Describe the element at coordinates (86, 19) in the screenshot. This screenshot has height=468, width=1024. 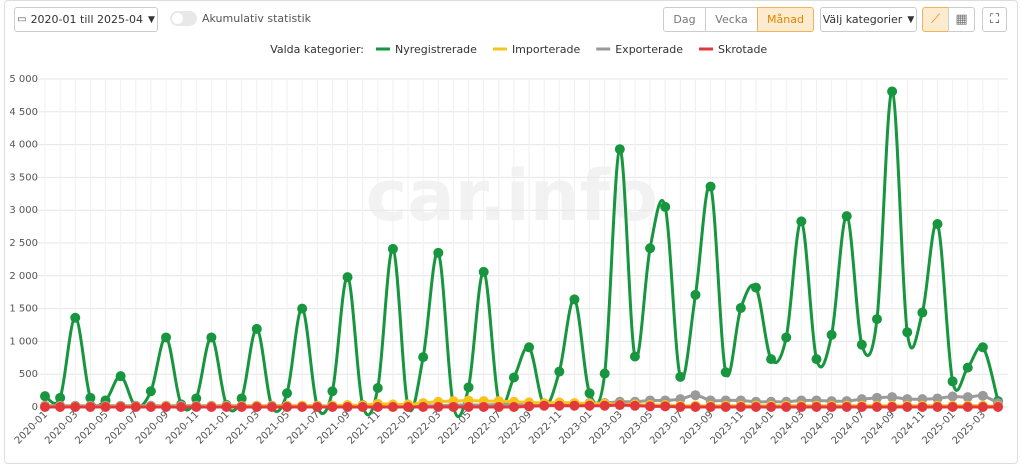
I see `date-range-button: ▭ 2020-01 till 2025-04 ▼` at that location.